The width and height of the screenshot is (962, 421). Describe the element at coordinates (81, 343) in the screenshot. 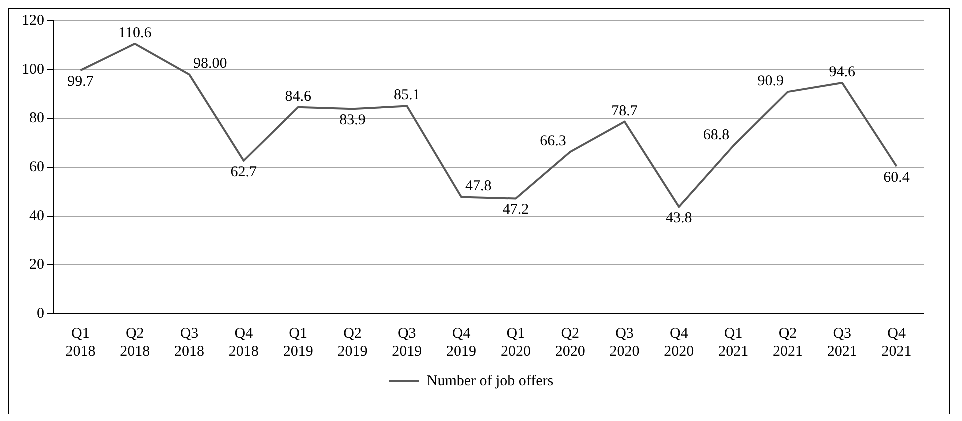

I see `x-tick-label: Q1 2018` at that location.